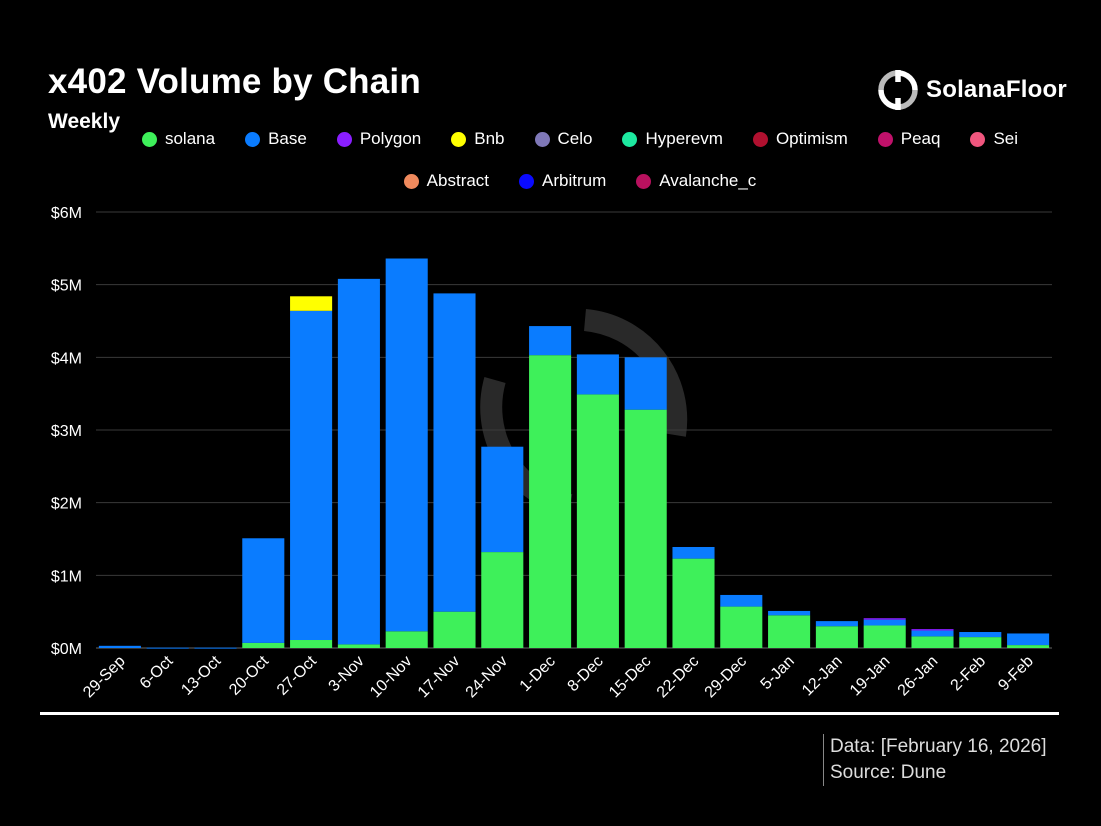 The height and width of the screenshot is (826, 1101). I want to click on bar-solana-19-jan, so click(884, 636).